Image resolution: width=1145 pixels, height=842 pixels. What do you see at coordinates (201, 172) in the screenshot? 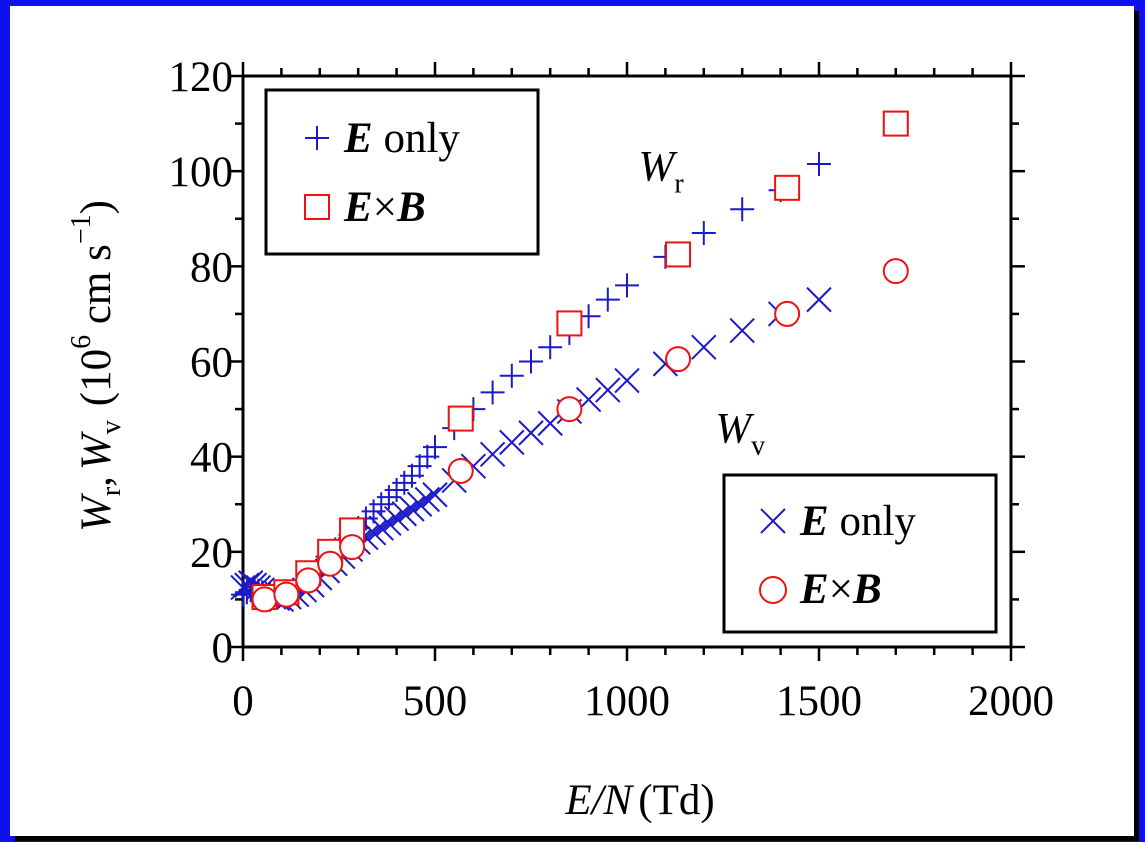
I see `y-tick-label: 100` at bounding box center [201, 172].